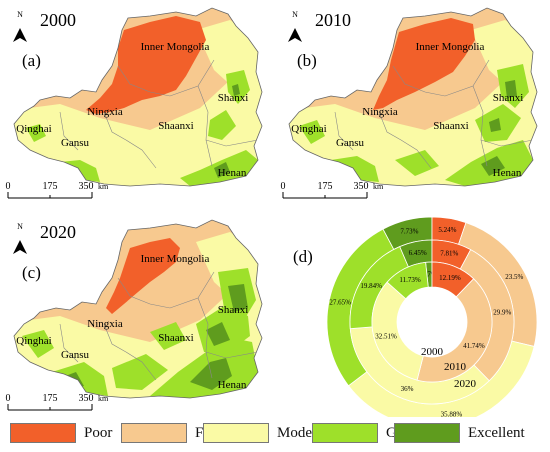  I want to click on legend-swatch-good, so click(345, 433).